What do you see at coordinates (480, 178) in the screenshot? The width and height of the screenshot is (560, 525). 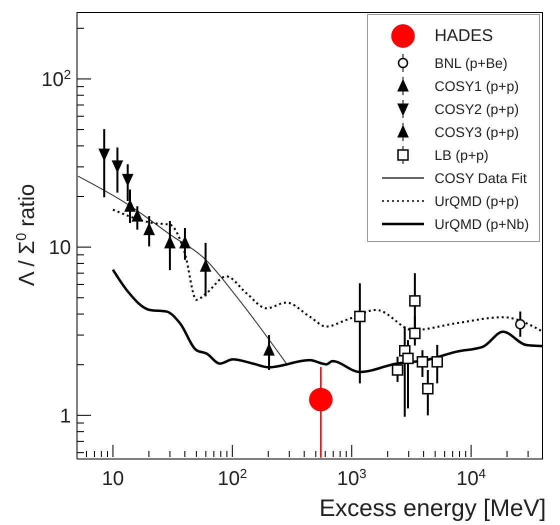 I see `legend-label: COSY Data Fit` at bounding box center [480, 178].